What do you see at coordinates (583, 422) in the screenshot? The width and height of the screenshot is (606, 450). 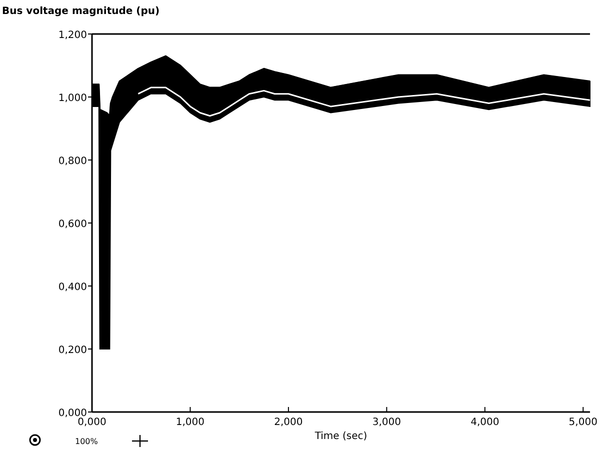 I see `x-tick-label: 5,000` at bounding box center [583, 422].